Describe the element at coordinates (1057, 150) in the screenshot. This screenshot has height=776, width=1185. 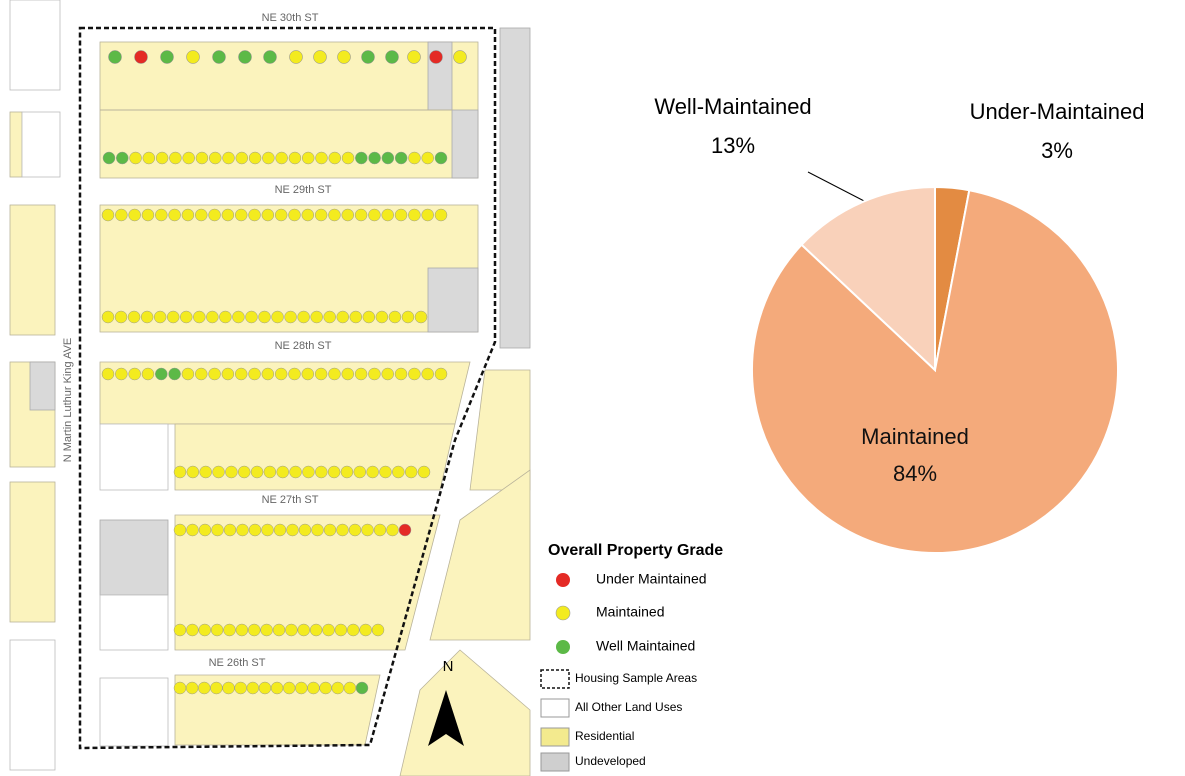
I see `slice-value-label: 3%` at that location.